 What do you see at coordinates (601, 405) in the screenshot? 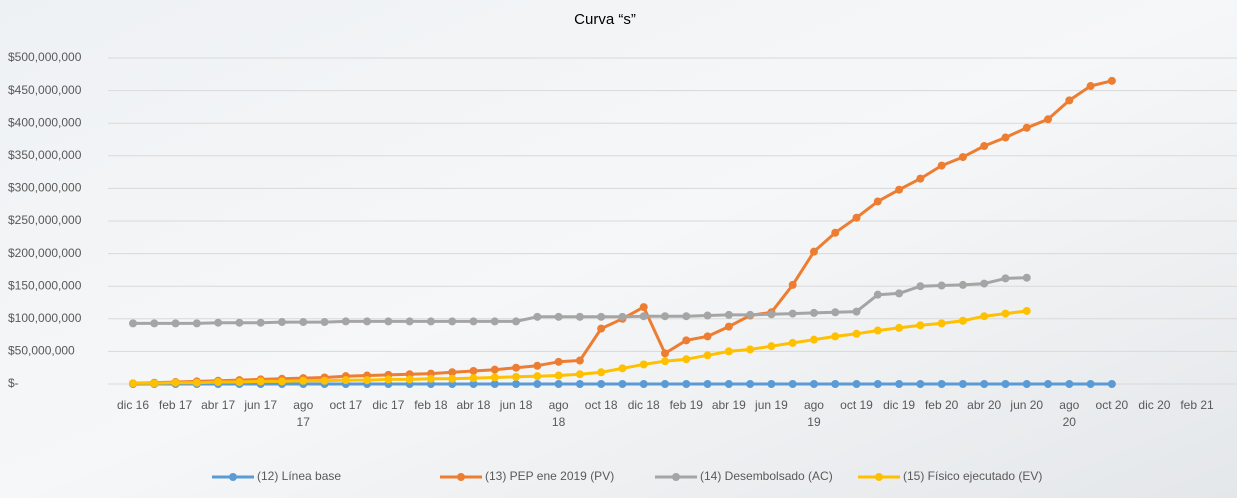
I see `x-tick-label: oct 18` at bounding box center [601, 405].